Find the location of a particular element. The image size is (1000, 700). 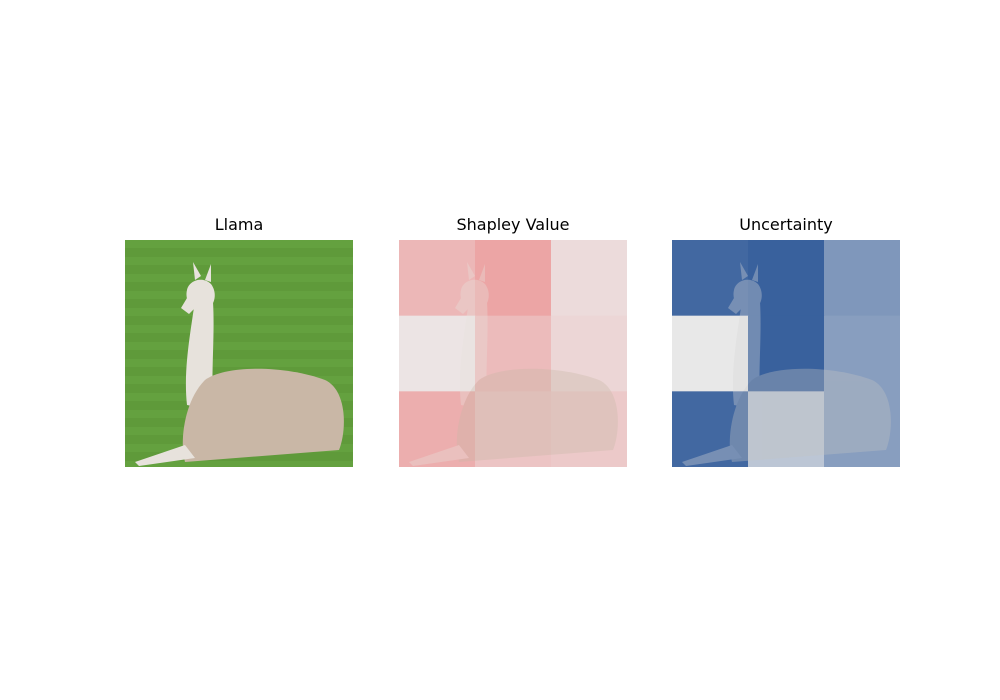

llama-image is located at coordinates (239, 353).